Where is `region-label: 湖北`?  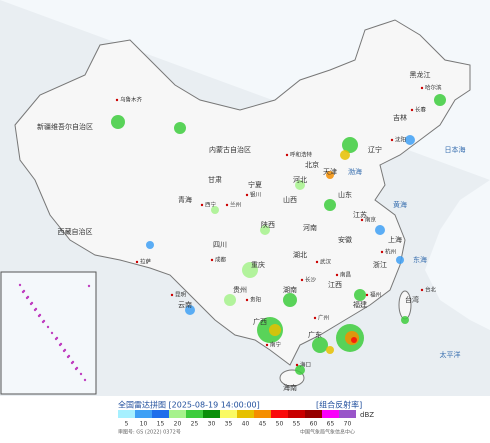 region-label: 湖北 is located at coordinates (300, 254).